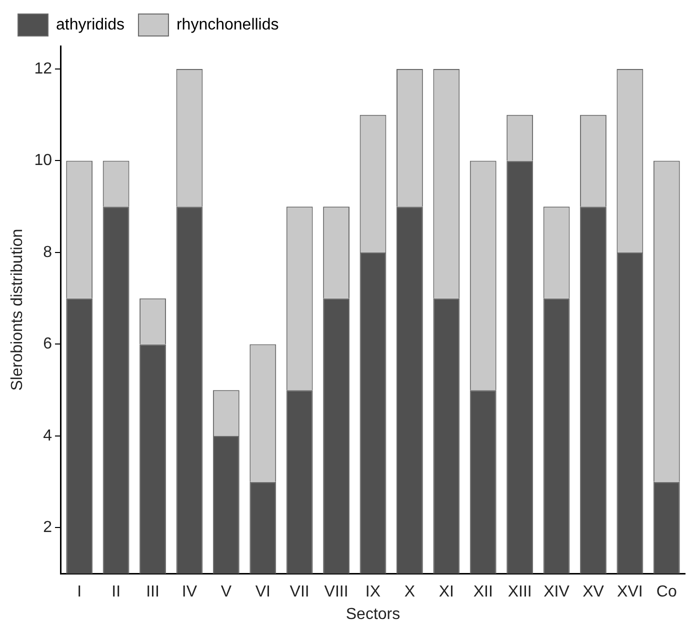 The width and height of the screenshot is (689, 628). I want to click on x-tick-label: XIII, so click(520, 592).